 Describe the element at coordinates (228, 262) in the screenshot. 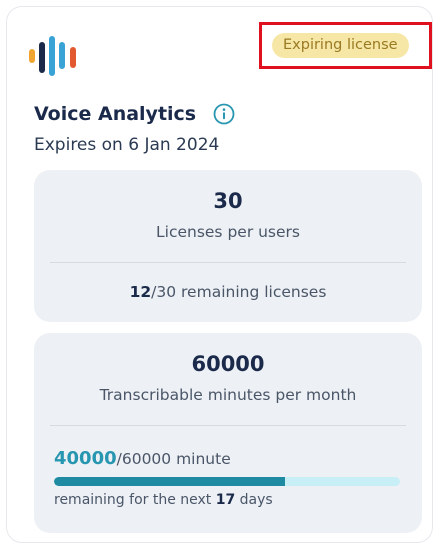

I see `licenses-divider` at that location.